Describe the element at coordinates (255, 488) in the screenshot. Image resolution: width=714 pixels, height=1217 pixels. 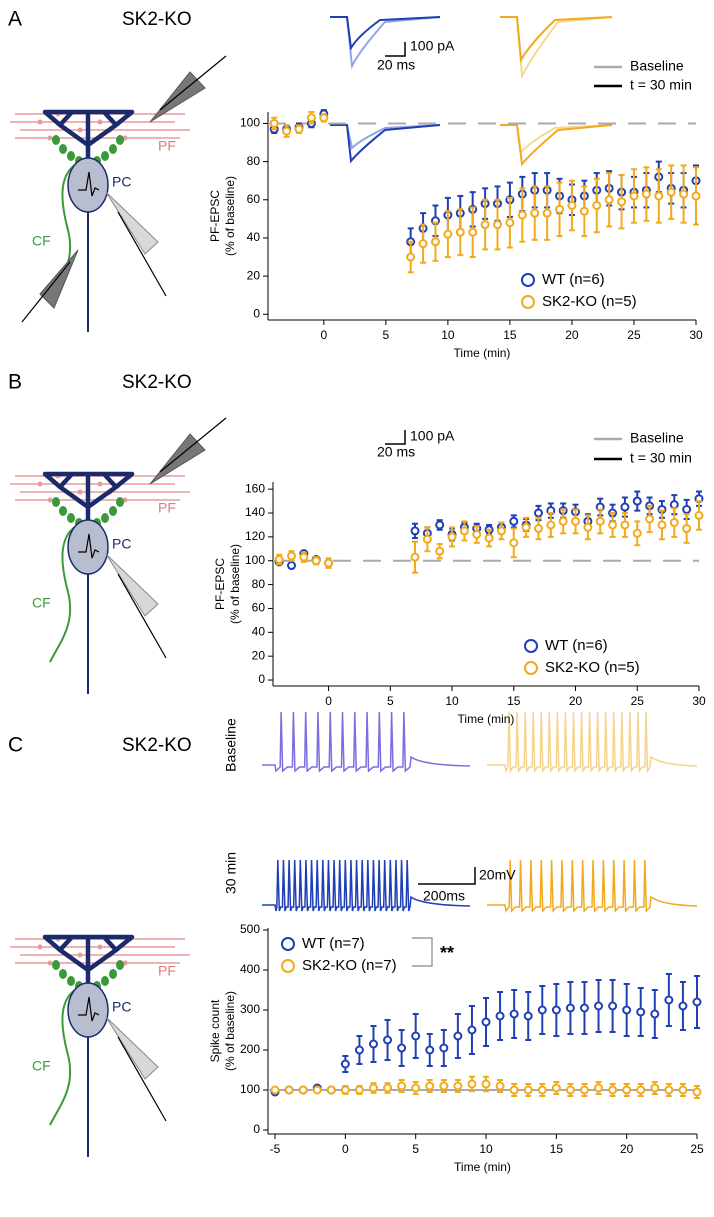
I see `y-tick-label: 160` at that location.